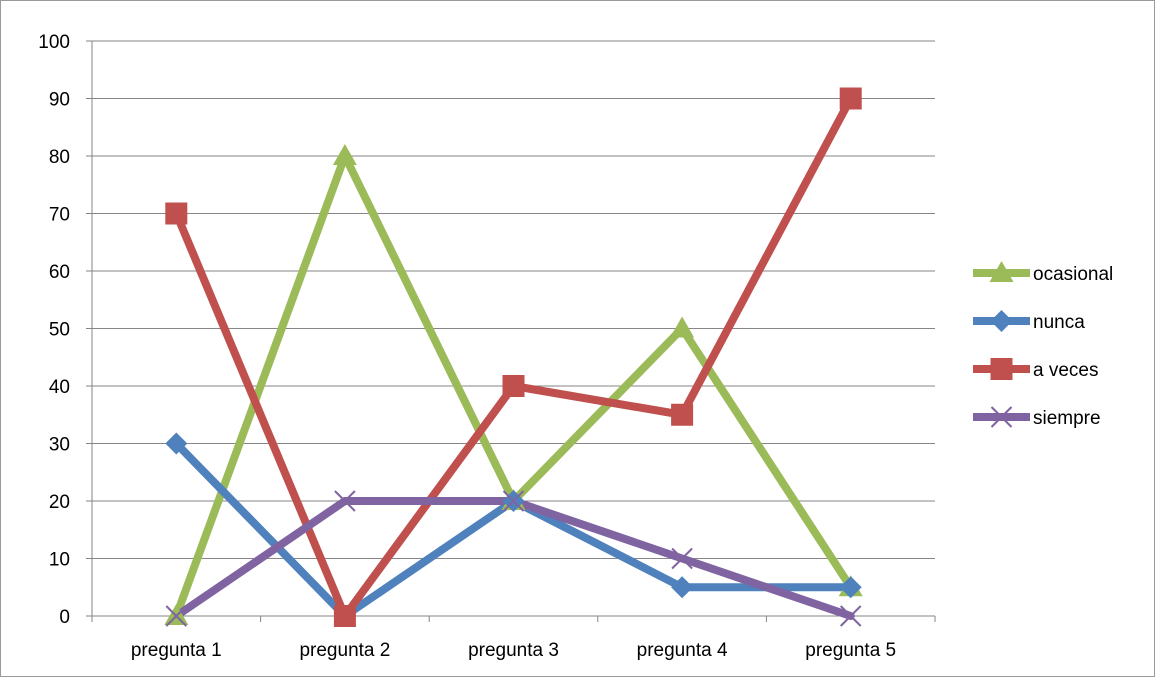  I want to click on y-tick-label: 100, so click(54, 42).